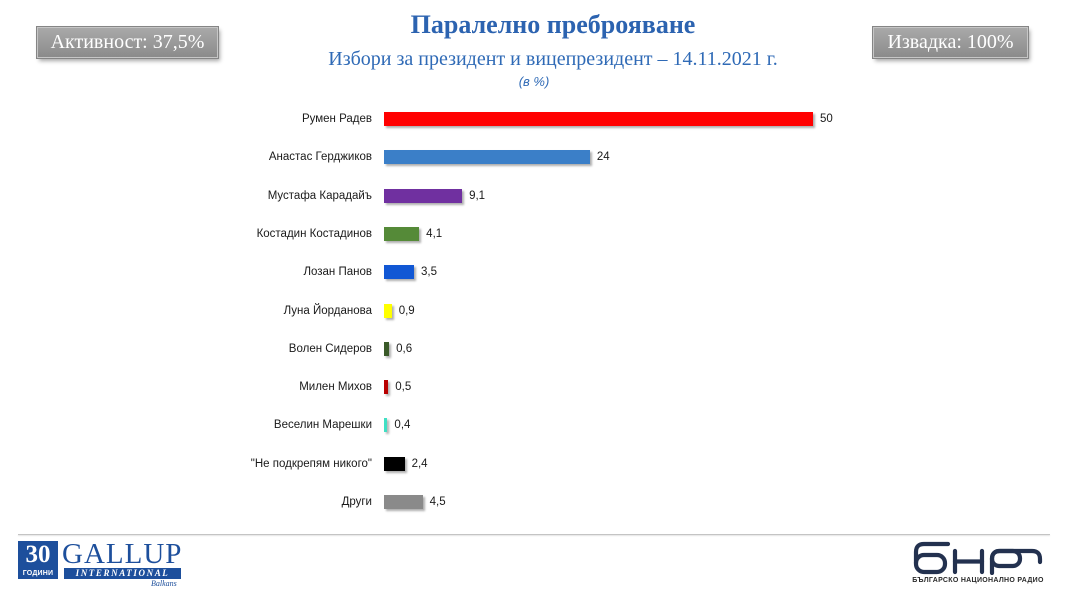  What do you see at coordinates (533, 234) in the screenshot?
I see `chart-row: Костадин Костадинов 4,1` at bounding box center [533, 234].